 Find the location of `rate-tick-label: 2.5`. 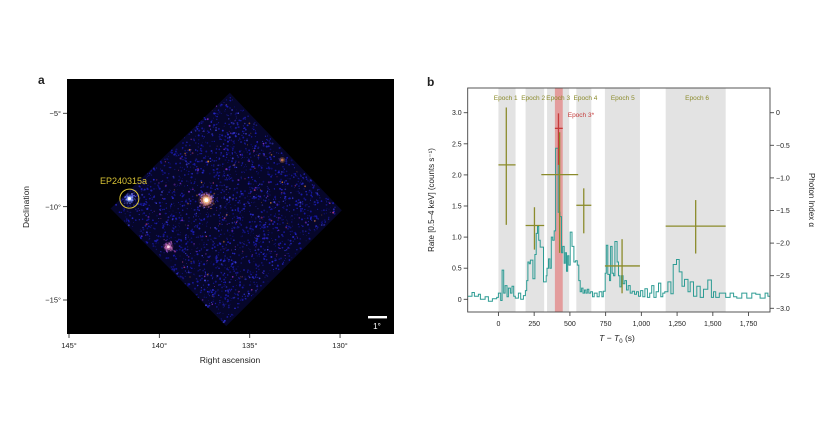

rate-tick-label: 2.5 is located at coordinates (457, 144).